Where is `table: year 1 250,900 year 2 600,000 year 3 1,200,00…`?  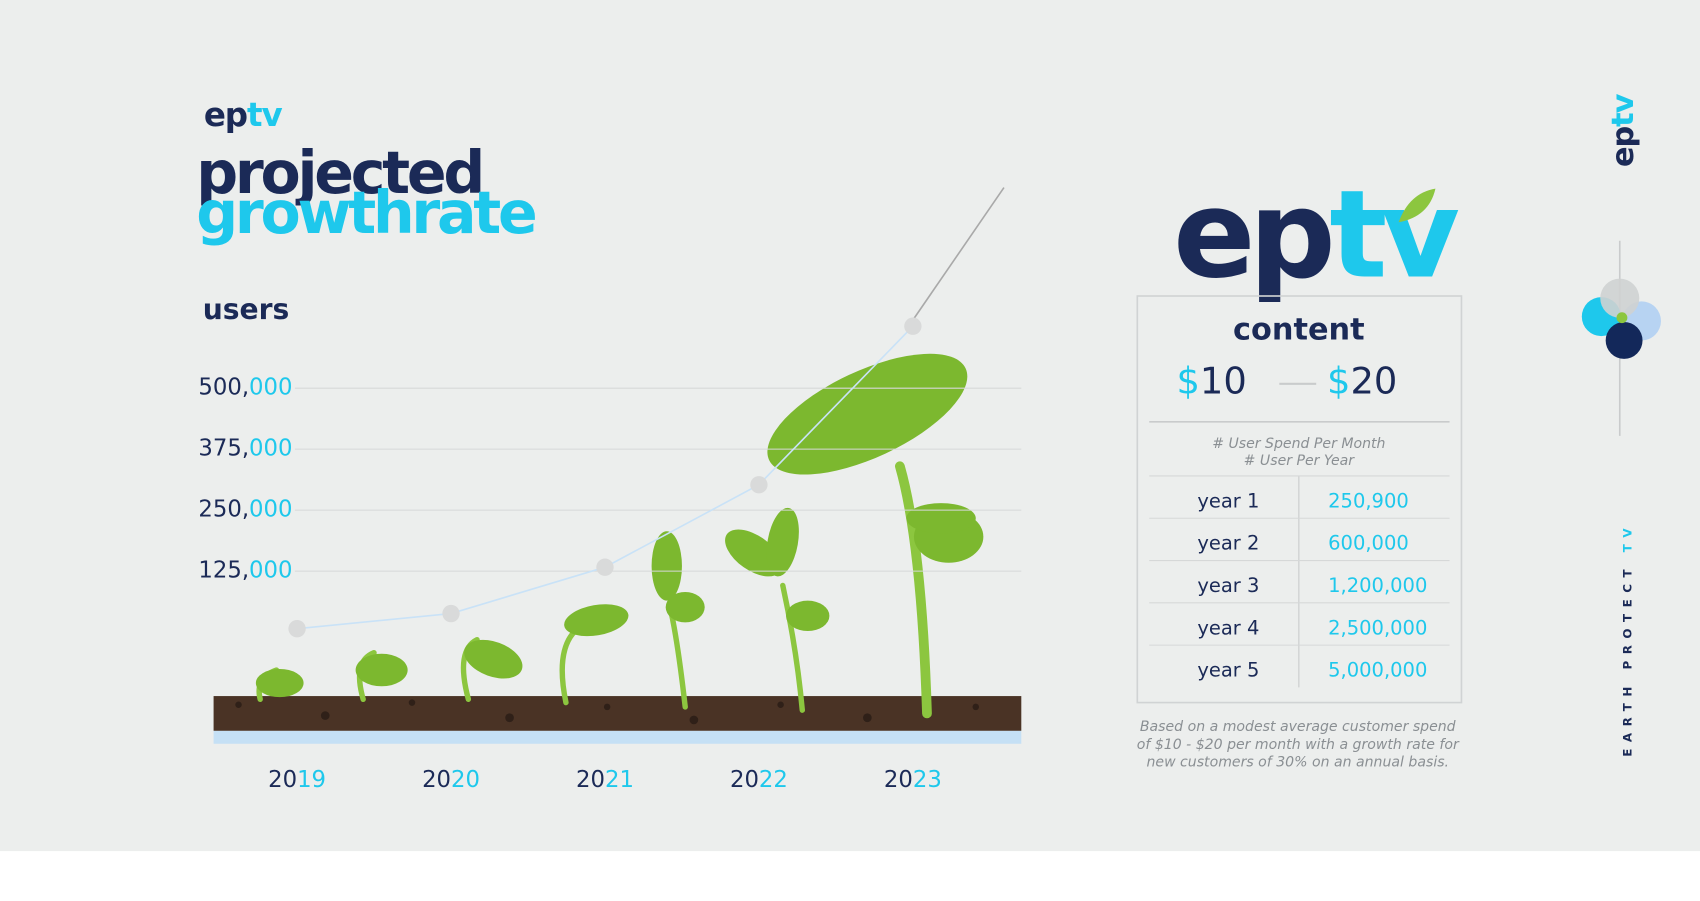
table: year 1 250,900 year 2 600,000 year 3 1,200,00… is located at coordinates (1299, 578).